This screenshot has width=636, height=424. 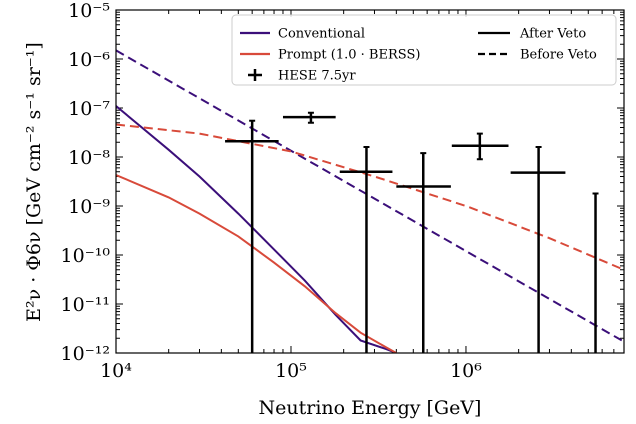 What do you see at coordinates (85, 305) in the screenshot?
I see `y-tick-label: 10⁻¹¹` at bounding box center [85, 305].